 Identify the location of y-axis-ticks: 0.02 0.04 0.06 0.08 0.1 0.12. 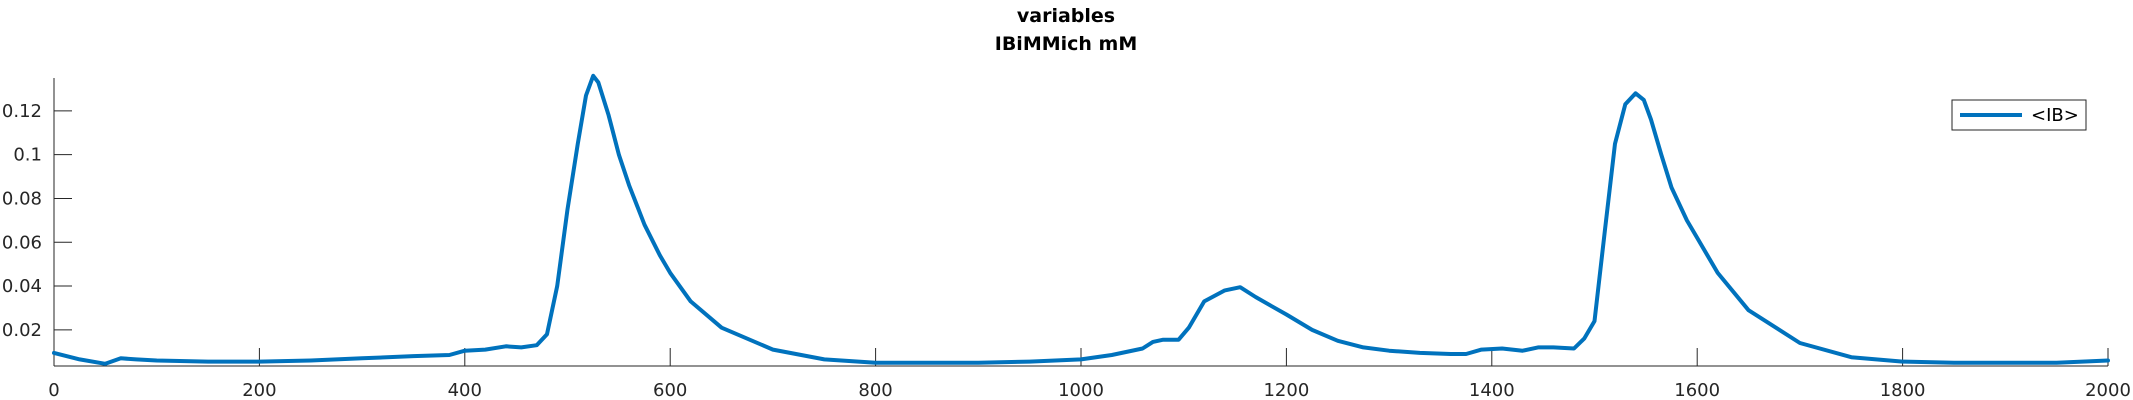
(37, 221).